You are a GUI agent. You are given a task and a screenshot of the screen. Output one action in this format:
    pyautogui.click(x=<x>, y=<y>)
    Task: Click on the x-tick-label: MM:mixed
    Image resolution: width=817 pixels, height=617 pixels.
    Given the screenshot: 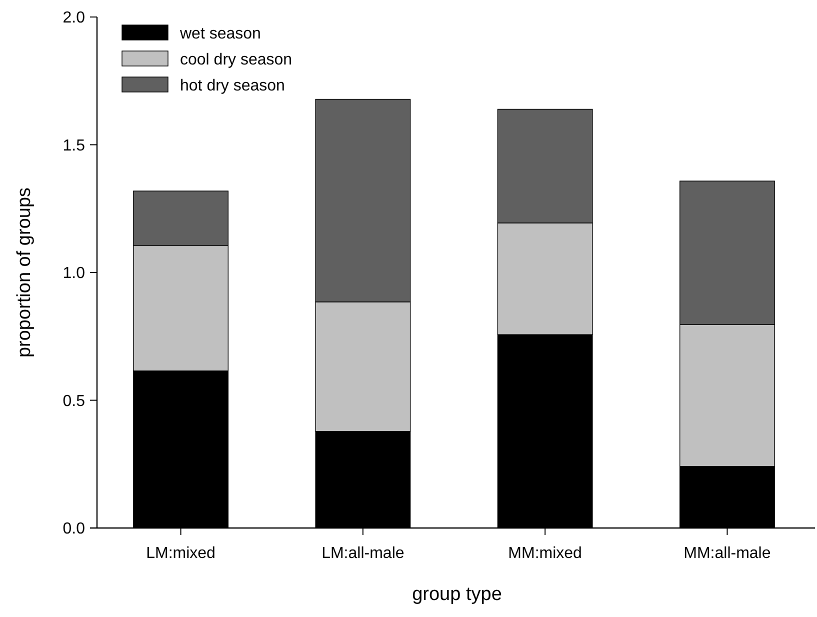 What is the action you would take?
    pyautogui.click(x=545, y=553)
    